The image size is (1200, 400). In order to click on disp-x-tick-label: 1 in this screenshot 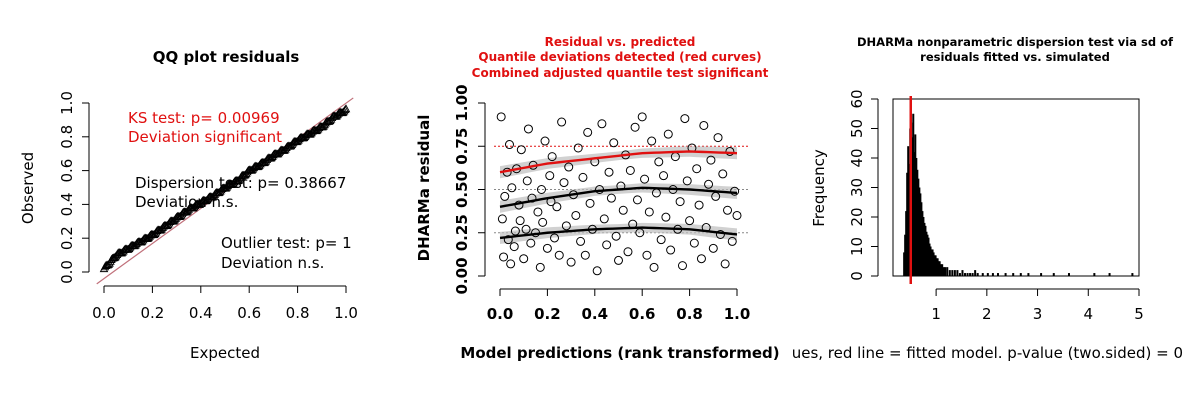, I will do `click(936, 314)`.